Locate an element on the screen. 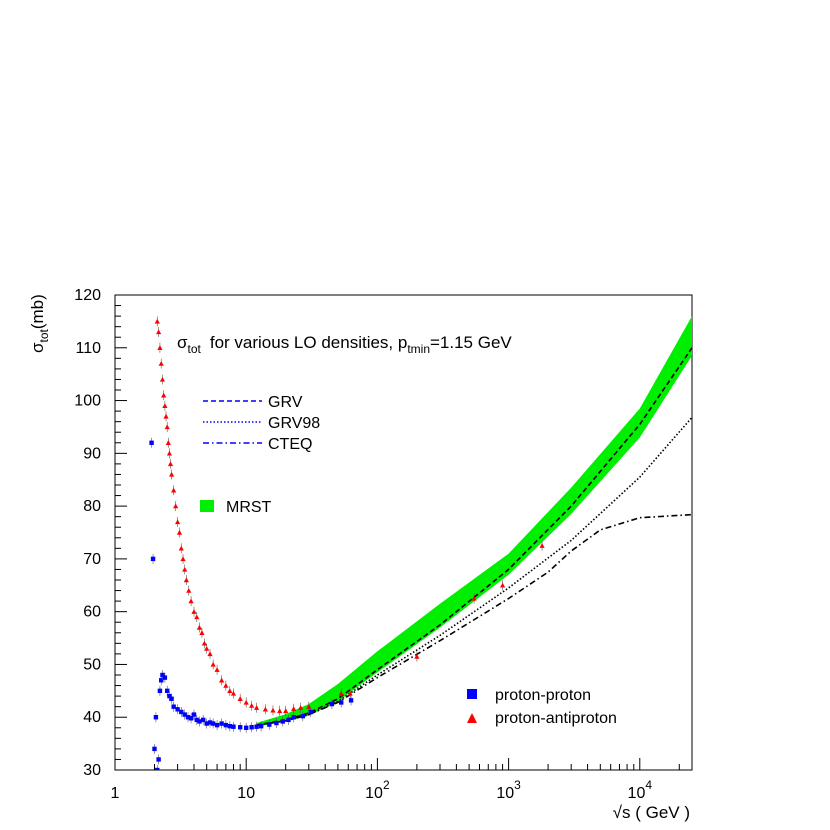 The image size is (830, 830). y-tick-label: 40 is located at coordinates (92, 717).